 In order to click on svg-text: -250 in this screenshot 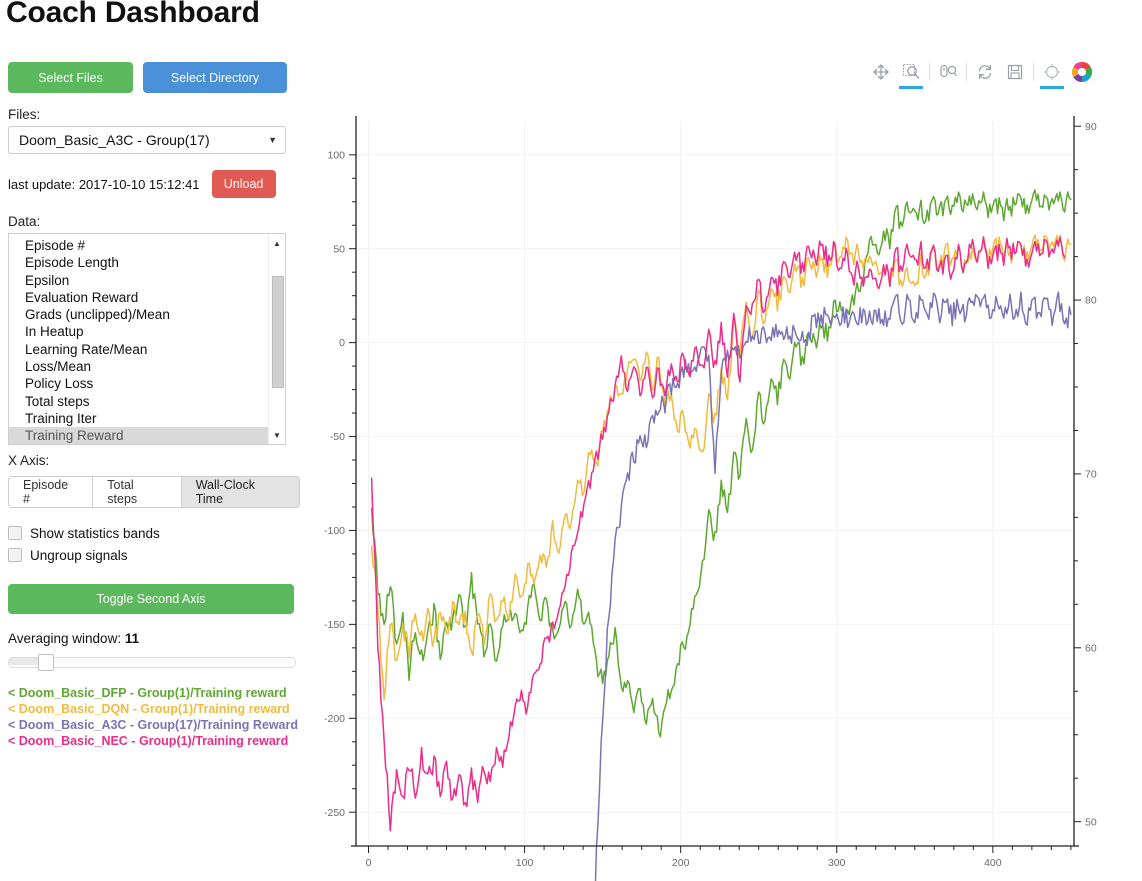, I will do `click(334, 813)`.